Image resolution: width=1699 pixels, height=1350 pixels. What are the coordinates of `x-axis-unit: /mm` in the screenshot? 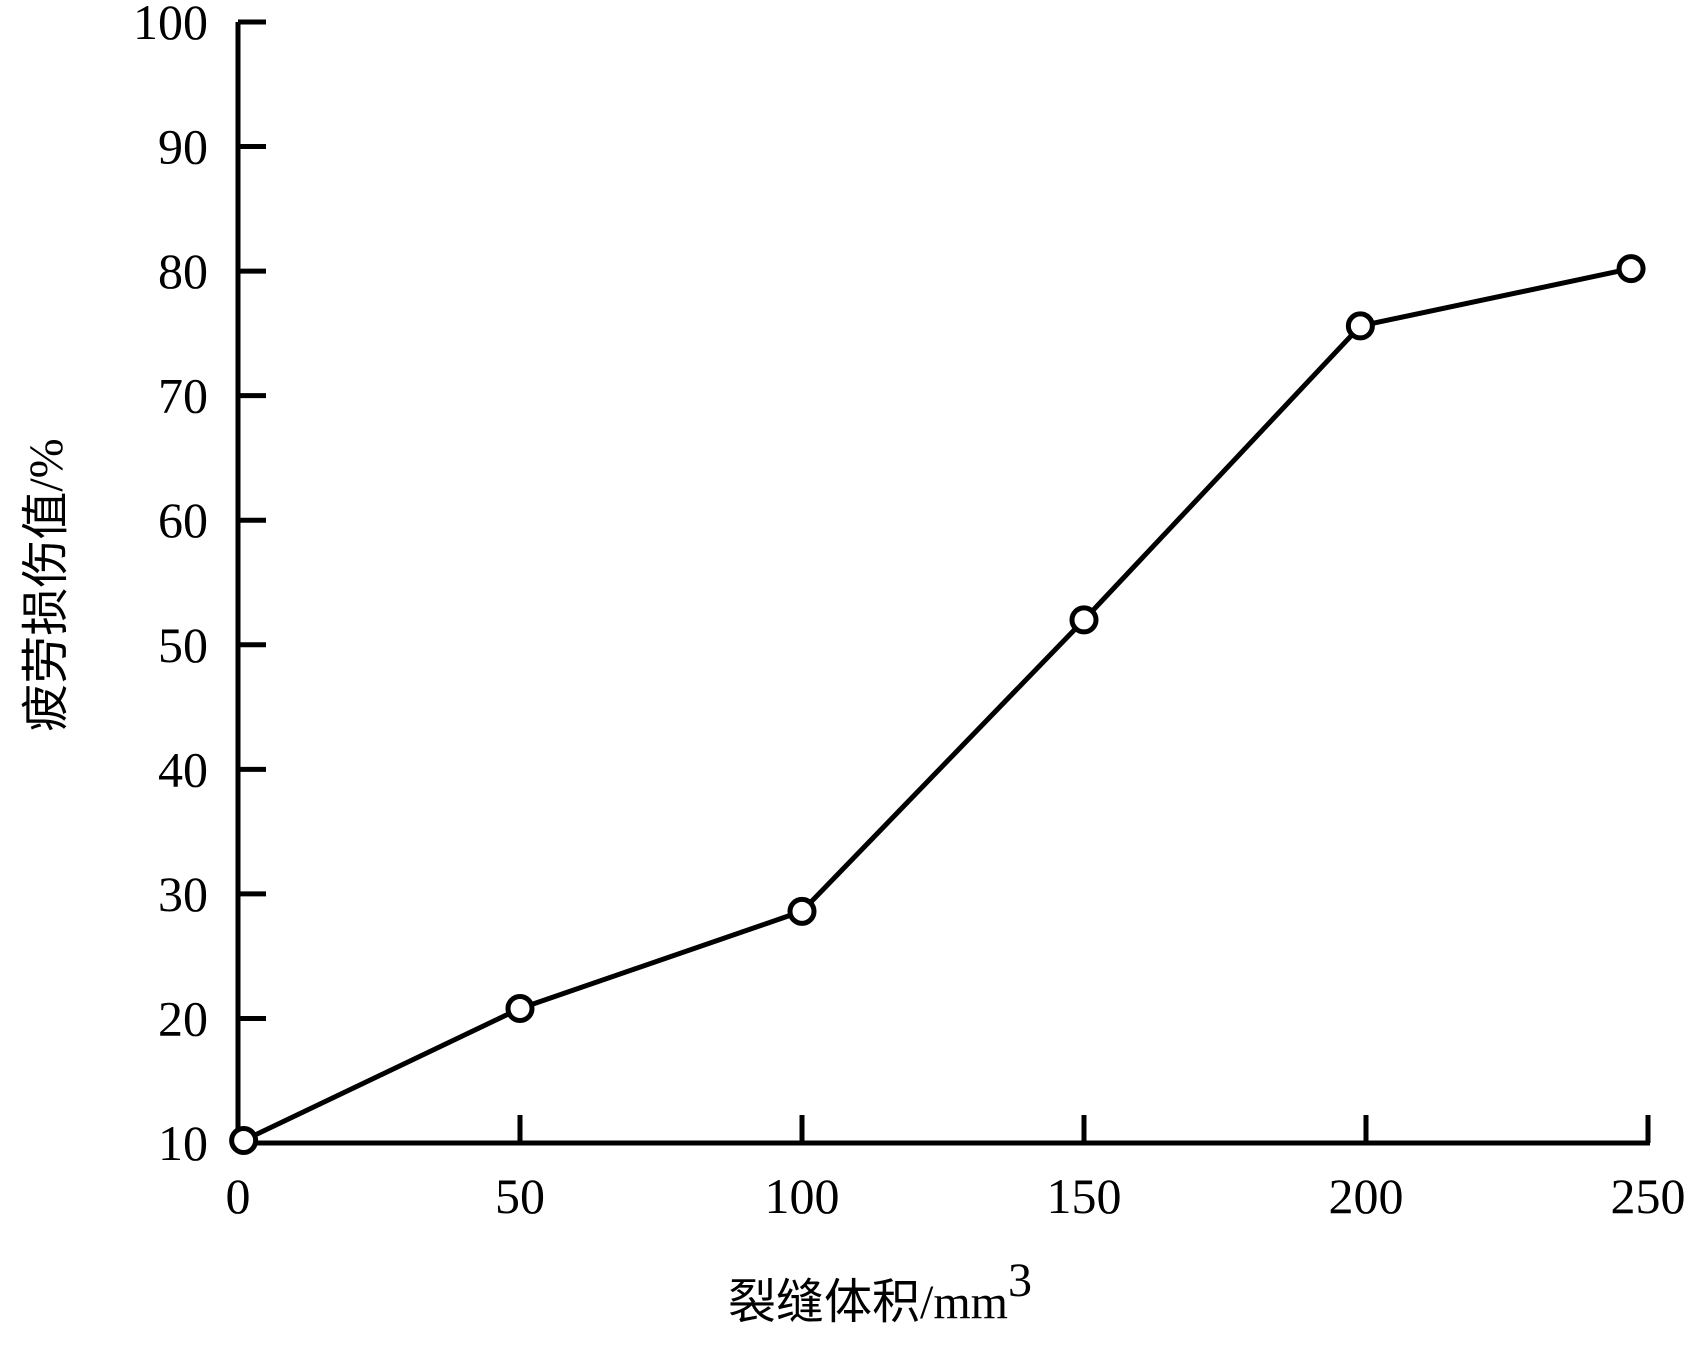 It's located at (964, 1302).